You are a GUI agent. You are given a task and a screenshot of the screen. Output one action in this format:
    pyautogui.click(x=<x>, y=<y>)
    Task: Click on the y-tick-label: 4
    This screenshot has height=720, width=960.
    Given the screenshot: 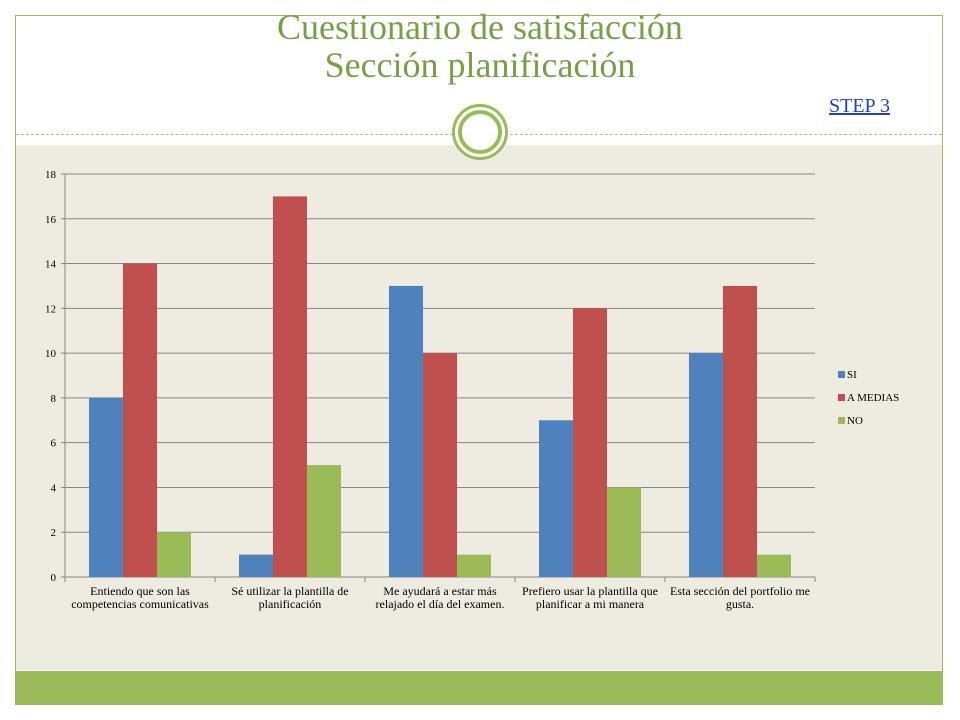 What is the action you would take?
    pyautogui.click(x=54, y=488)
    